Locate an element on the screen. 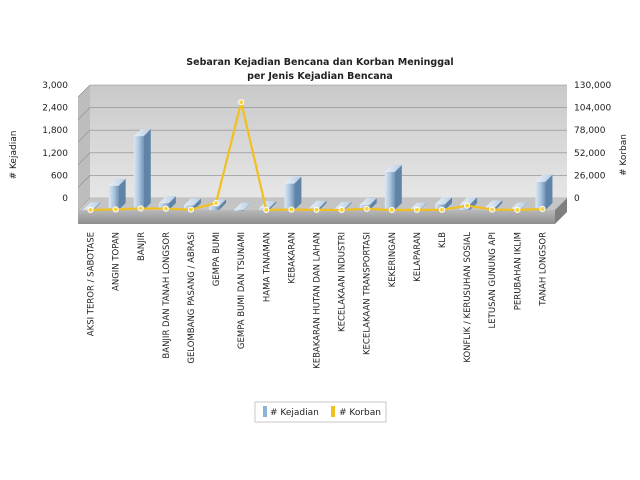 The image size is (640, 480). legend-swatch-kejadian is located at coordinates (265, 411).